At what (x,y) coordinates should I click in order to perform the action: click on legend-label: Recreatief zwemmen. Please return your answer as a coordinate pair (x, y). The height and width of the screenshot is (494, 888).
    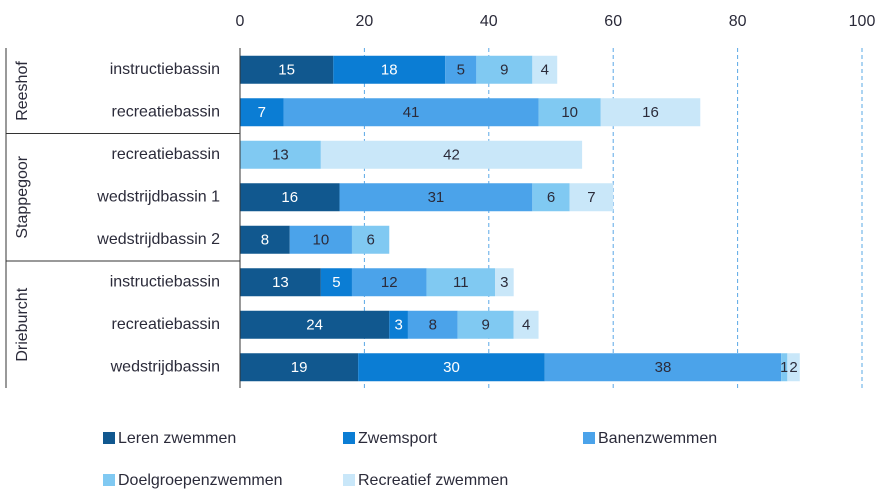
    Looking at the image, I should click on (433, 480).